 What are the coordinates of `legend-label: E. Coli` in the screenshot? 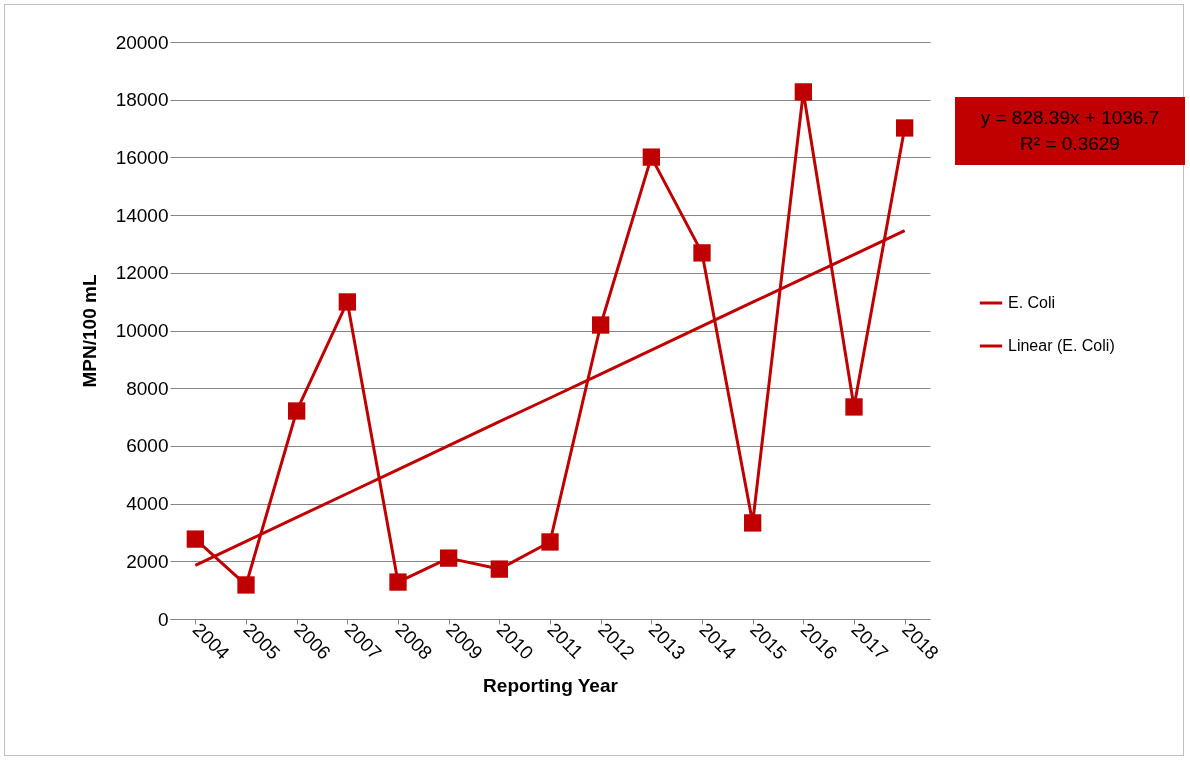 It's located at (1032, 302).